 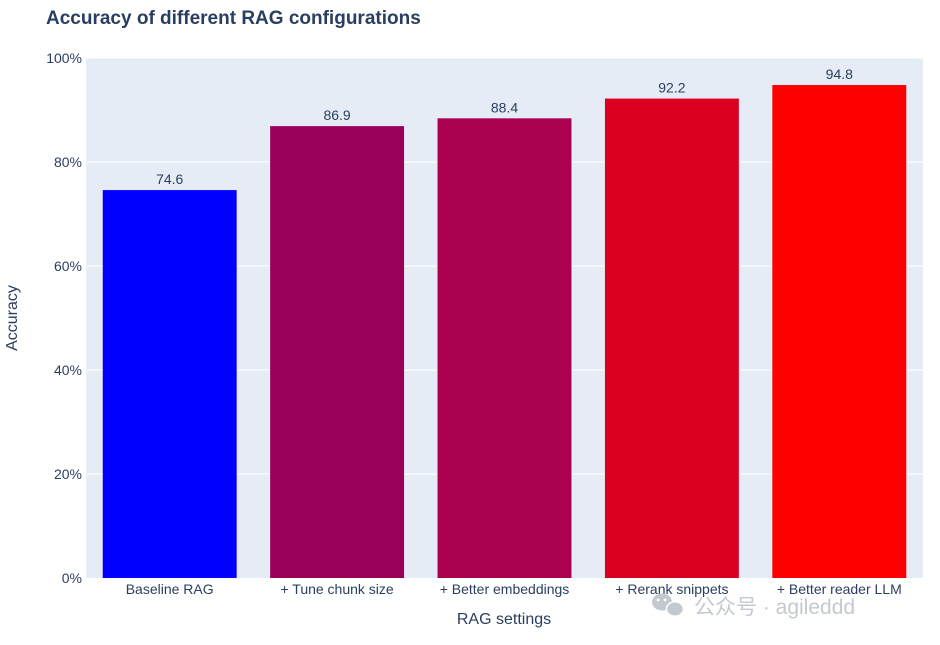 What do you see at coordinates (504, 619) in the screenshot?
I see `x-axis-label: RAG settings` at bounding box center [504, 619].